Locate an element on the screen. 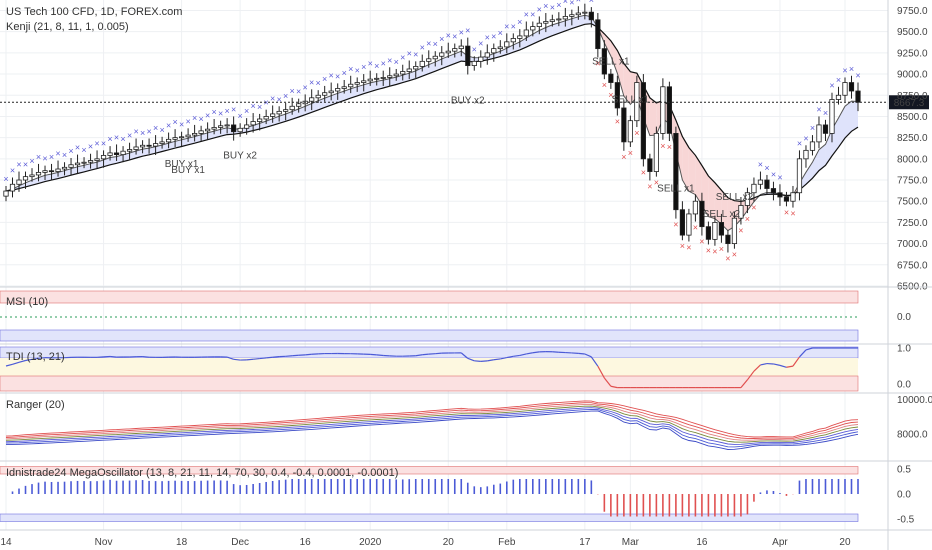  indicator-label: Kenji (21, 8, 11, 1, 0.005) is located at coordinates (67, 27).